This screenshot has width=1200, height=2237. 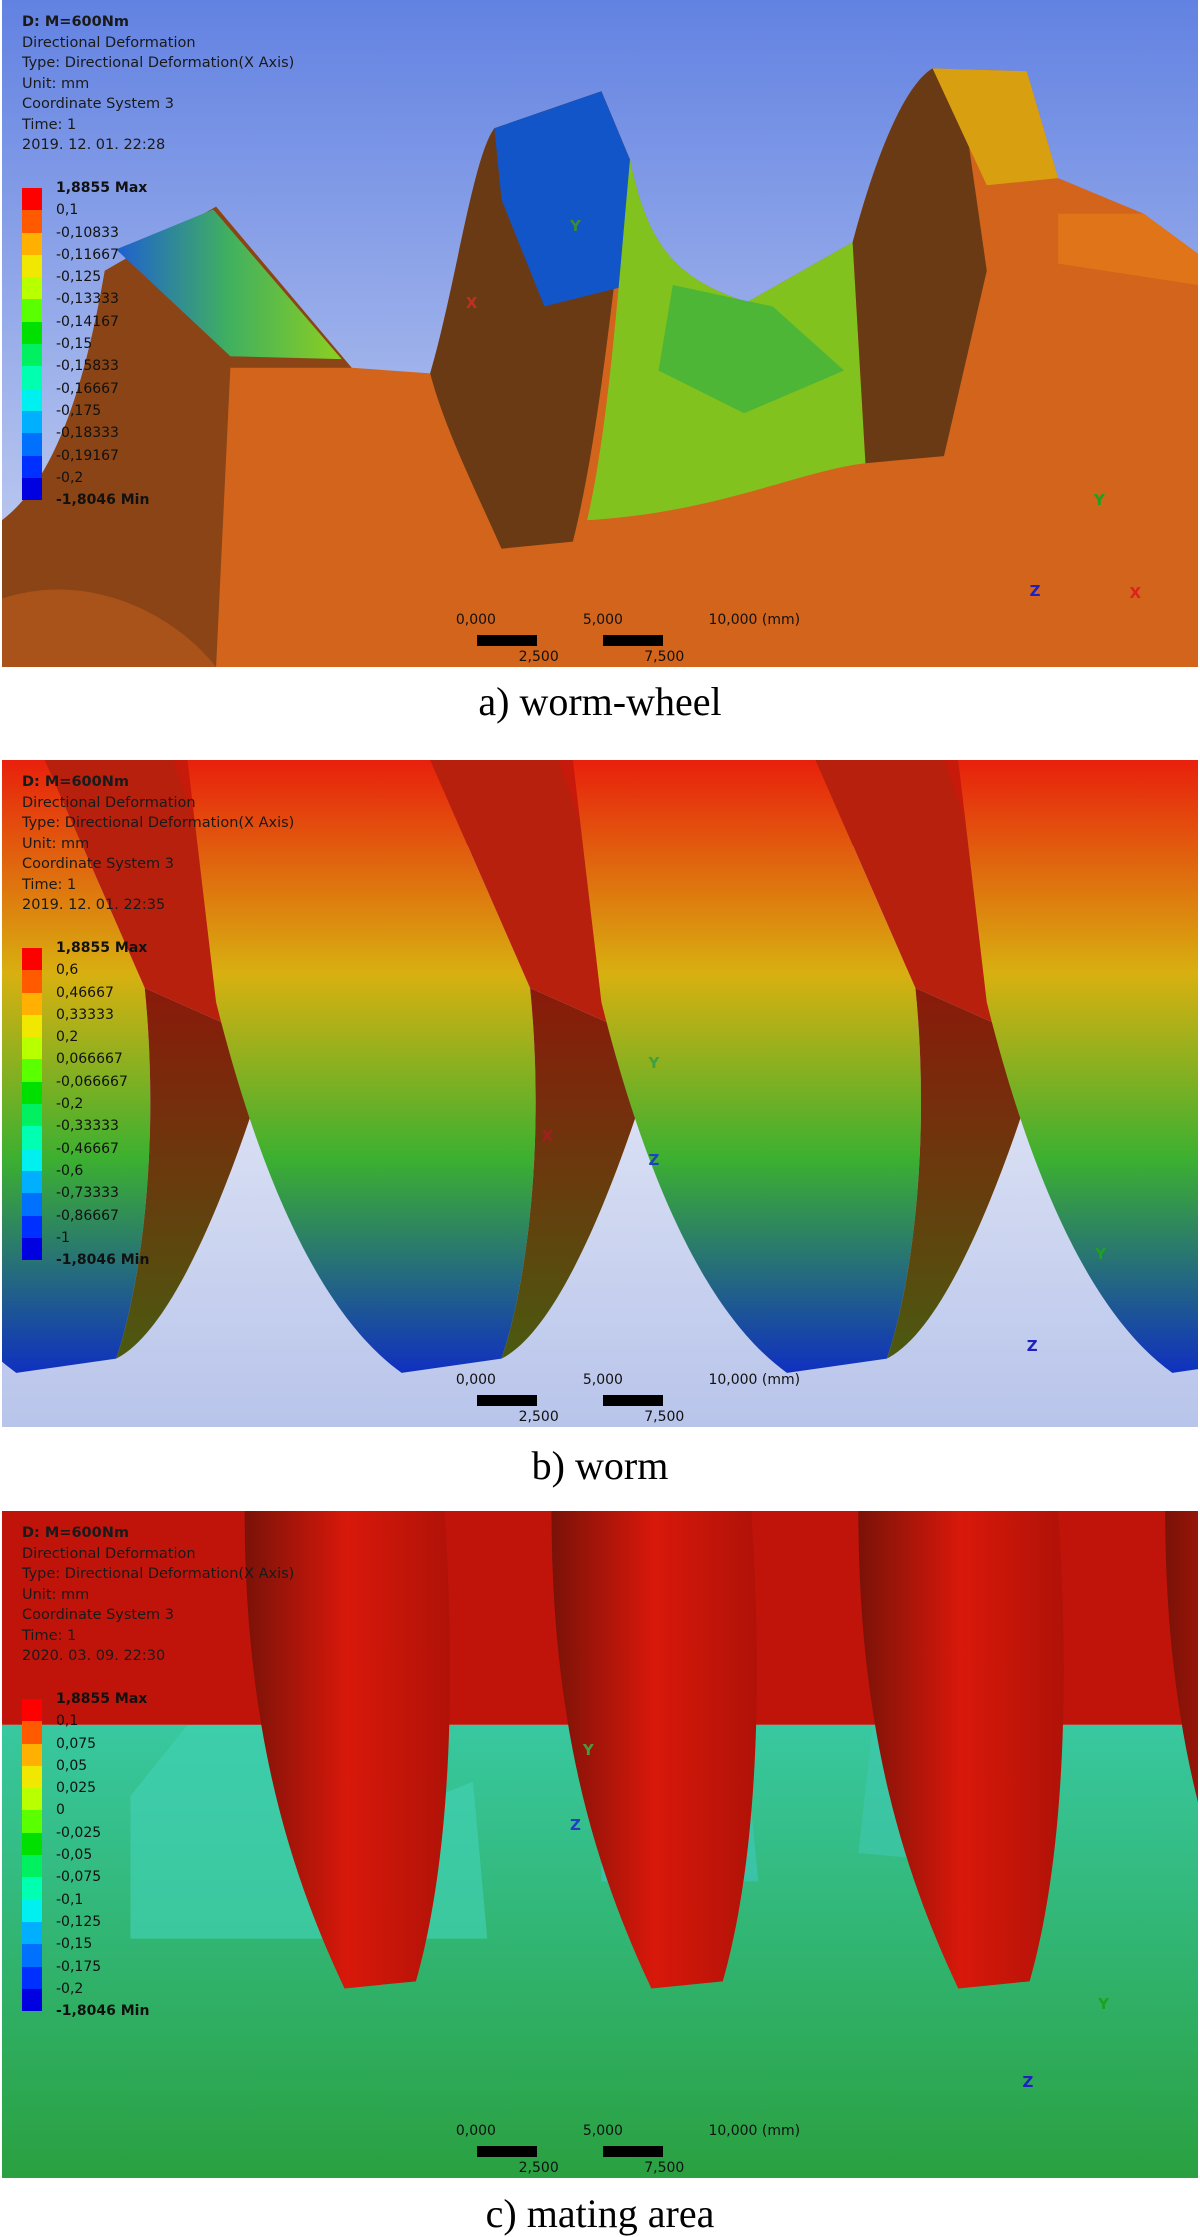 What do you see at coordinates (85, 1014) in the screenshot?
I see `legend-label: 0,33333` at bounding box center [85, 1014].